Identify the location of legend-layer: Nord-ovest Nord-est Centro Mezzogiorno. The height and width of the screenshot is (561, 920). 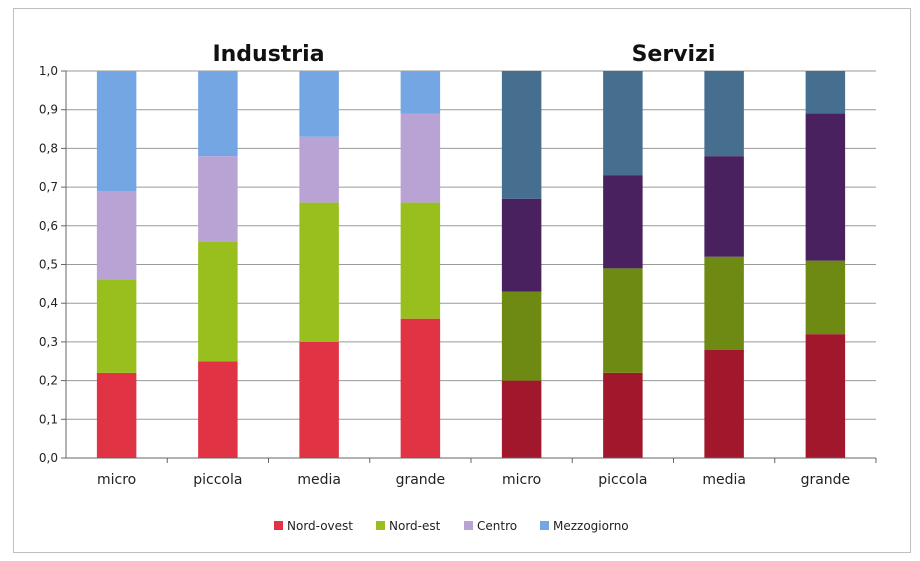
(451, 526).